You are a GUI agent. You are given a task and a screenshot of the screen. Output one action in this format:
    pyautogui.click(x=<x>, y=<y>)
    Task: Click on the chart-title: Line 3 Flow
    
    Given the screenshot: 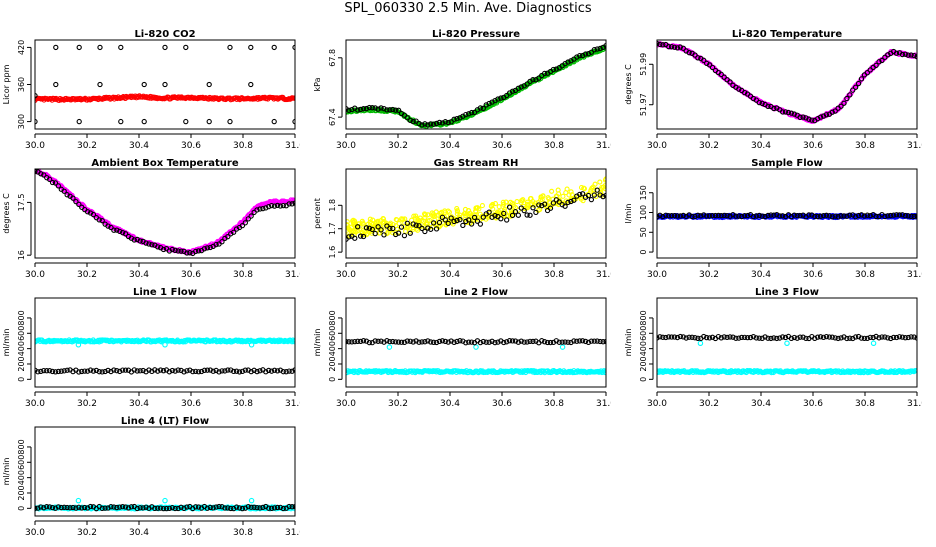 What is the action you would take?
    pyautogui.click(x=787, y=292)
    